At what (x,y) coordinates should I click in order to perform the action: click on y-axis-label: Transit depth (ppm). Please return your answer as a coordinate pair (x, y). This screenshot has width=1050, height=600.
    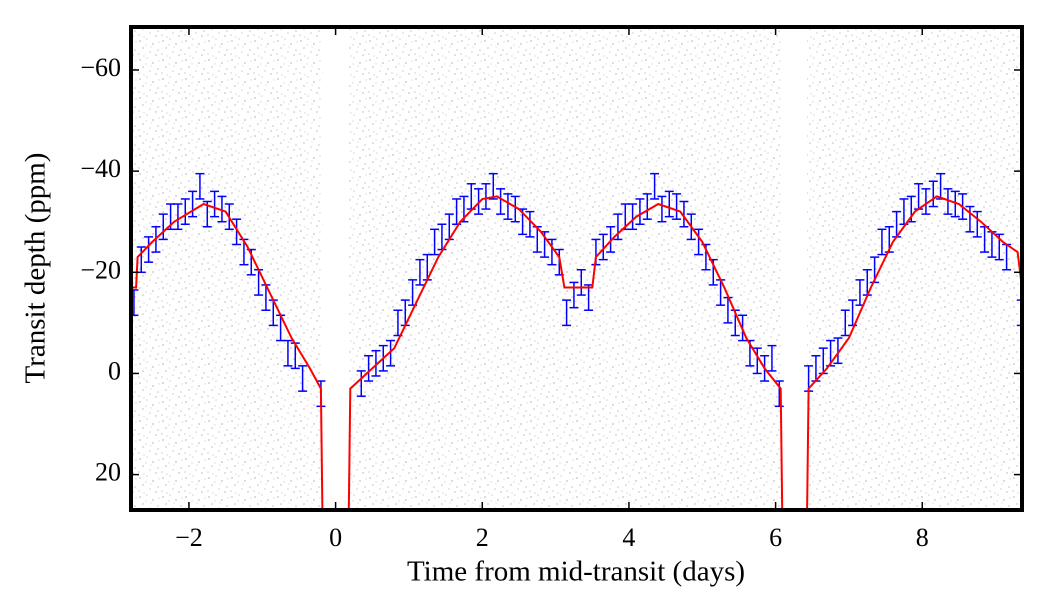
    Looking at the image, I should click on (36, 268).